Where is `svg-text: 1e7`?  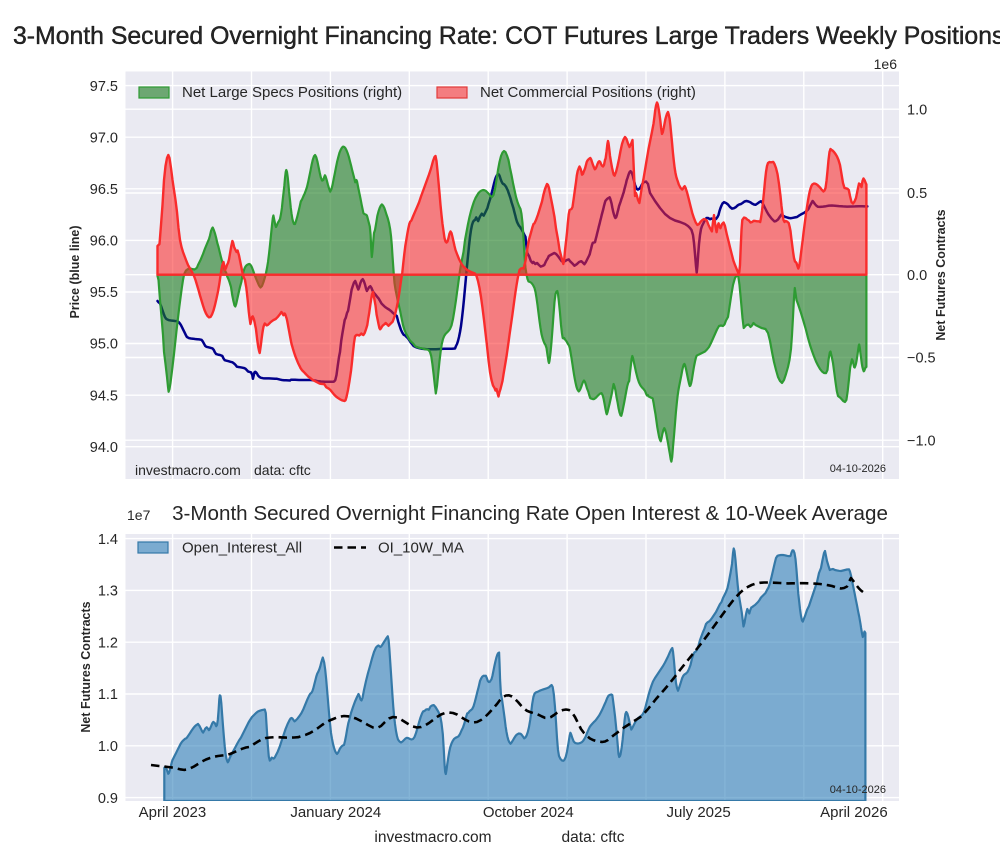
svg-text: 1e7 is located at coordinates (139, 515).